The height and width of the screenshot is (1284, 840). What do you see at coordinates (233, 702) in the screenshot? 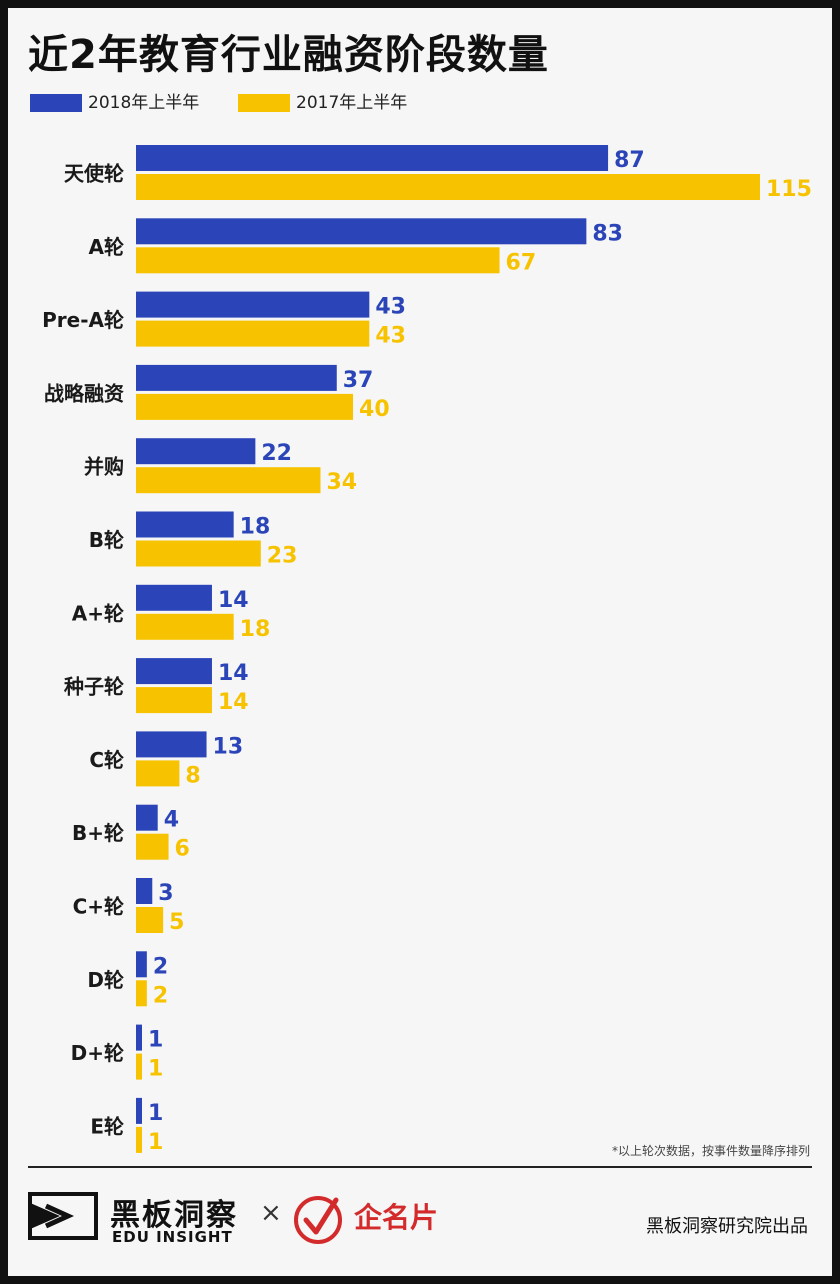
I see `data-label-2017: 14` at bounding box center [233, 702].